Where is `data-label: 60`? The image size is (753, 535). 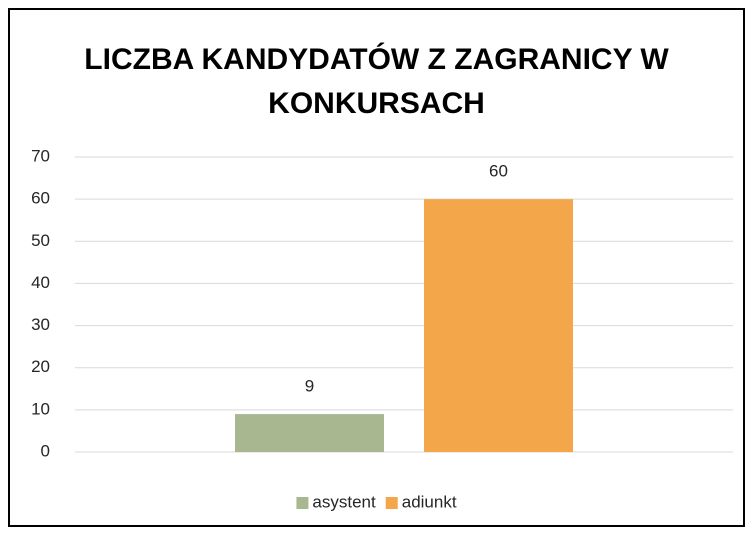
data-label: 60 is located at coordinates (498, 171).